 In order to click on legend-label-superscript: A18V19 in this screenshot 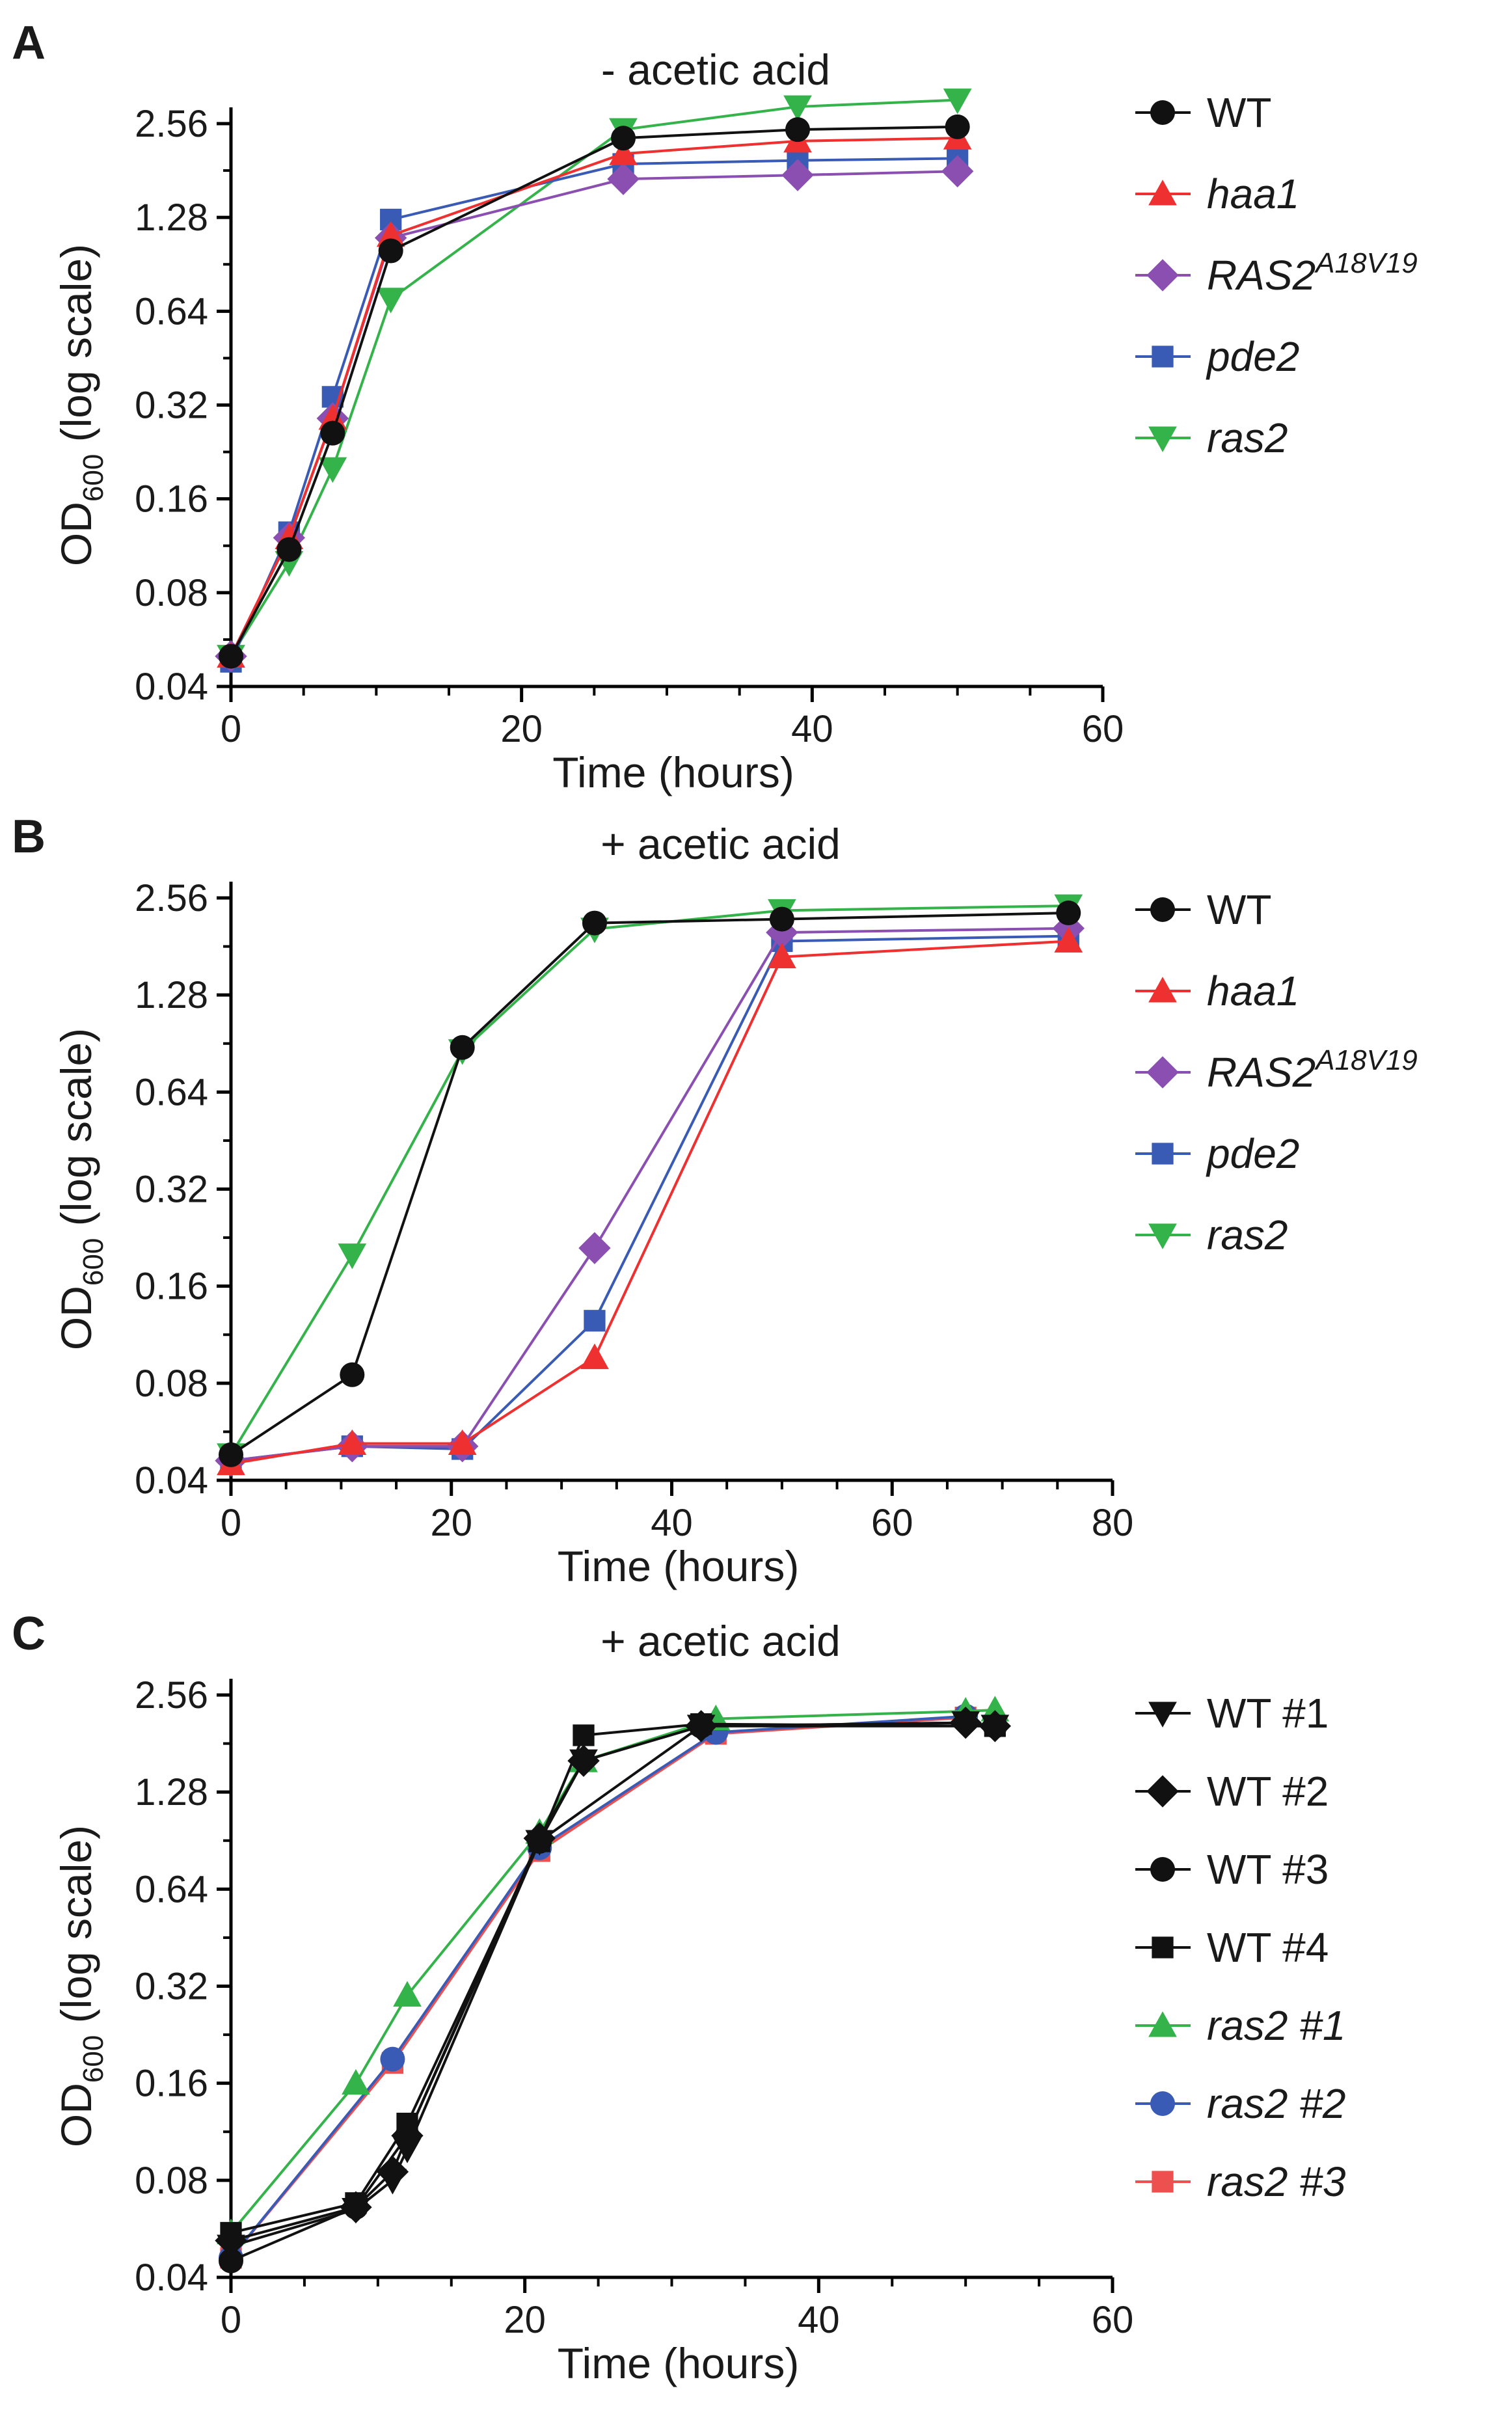, I will do `click(1366, 1060)`.